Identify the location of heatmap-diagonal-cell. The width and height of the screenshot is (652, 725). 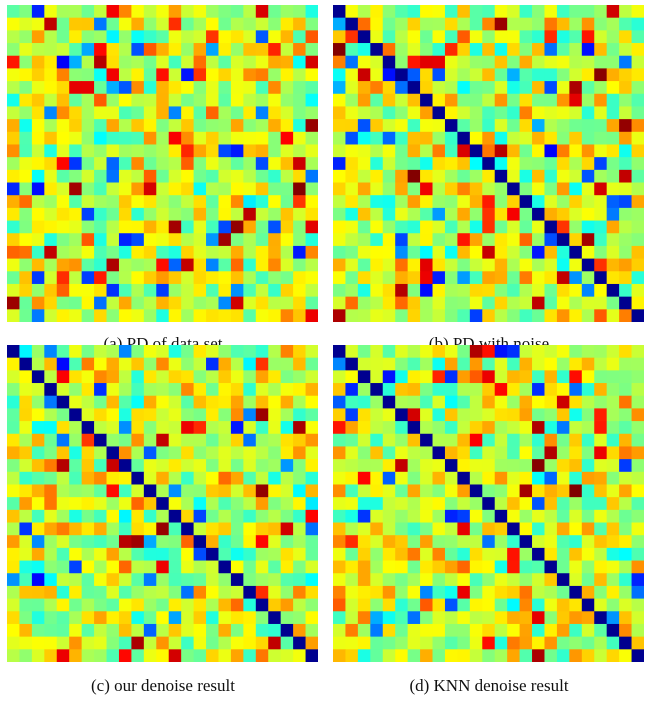
(287, 630).